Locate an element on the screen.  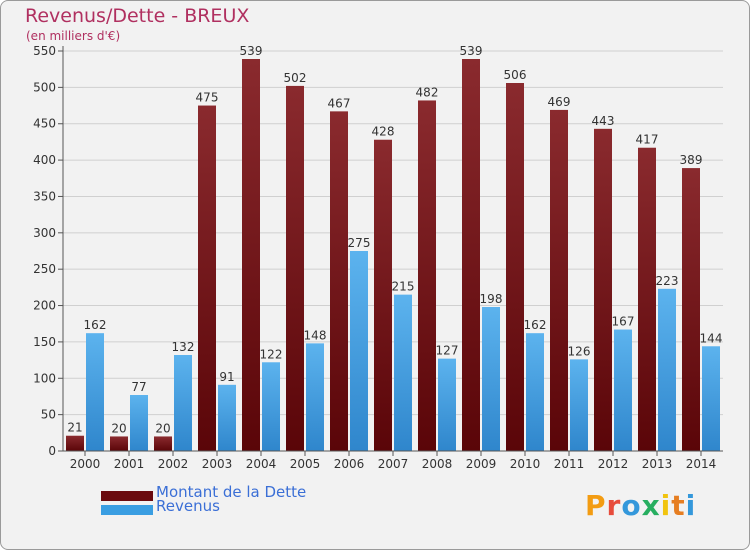
legend-swatch-revenus is located at coordinates (127, 510).